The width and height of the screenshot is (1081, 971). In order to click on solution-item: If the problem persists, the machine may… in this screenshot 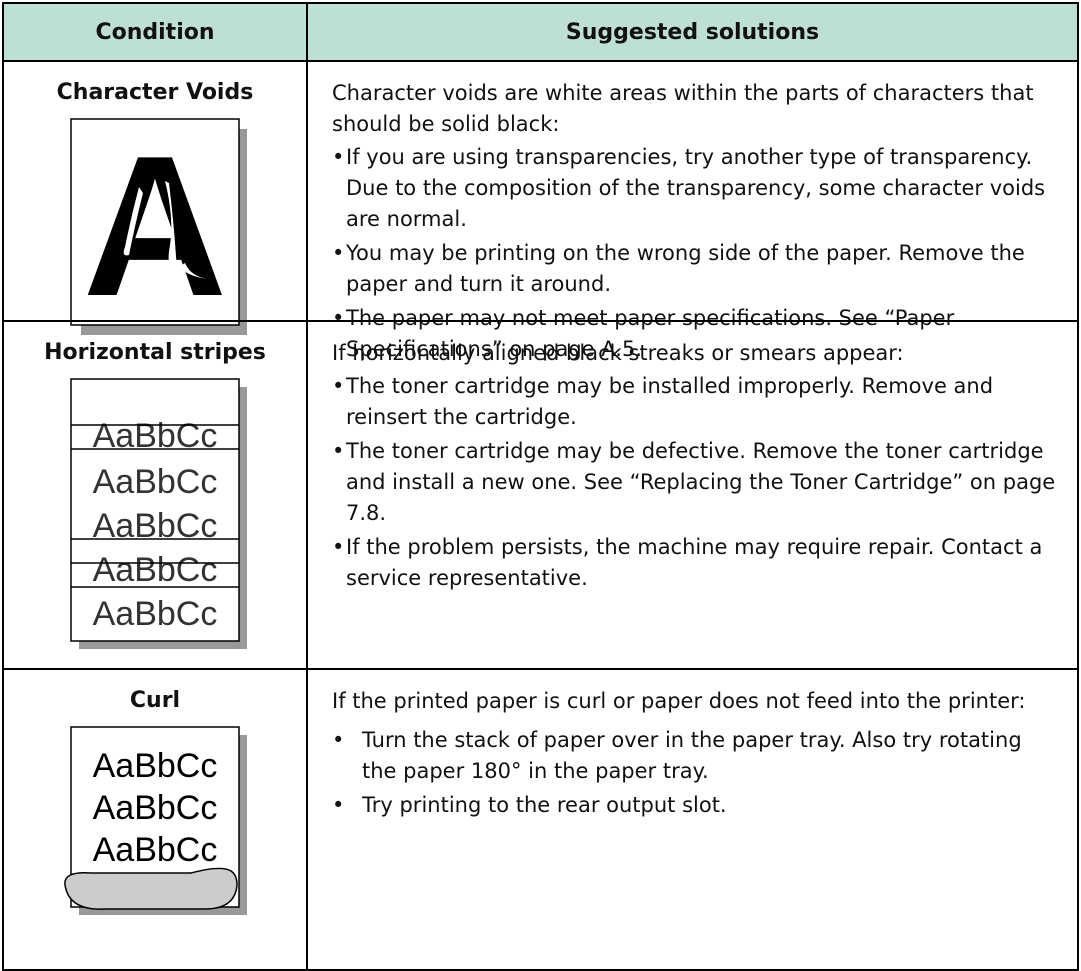, I will do `click(694, 563)`.